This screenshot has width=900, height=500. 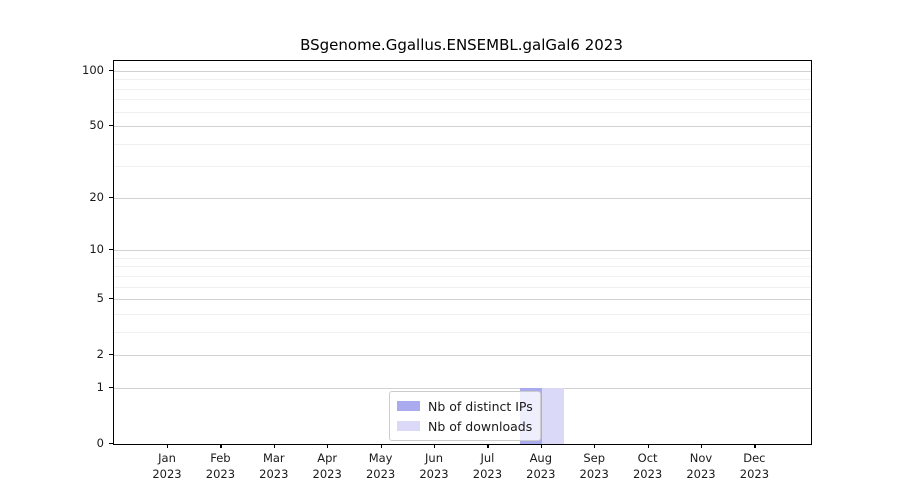 What do you see at coordinates (647, 458) in the screenshot?
I see `x-tick-month: Oct` at bounding box center [647, 458].